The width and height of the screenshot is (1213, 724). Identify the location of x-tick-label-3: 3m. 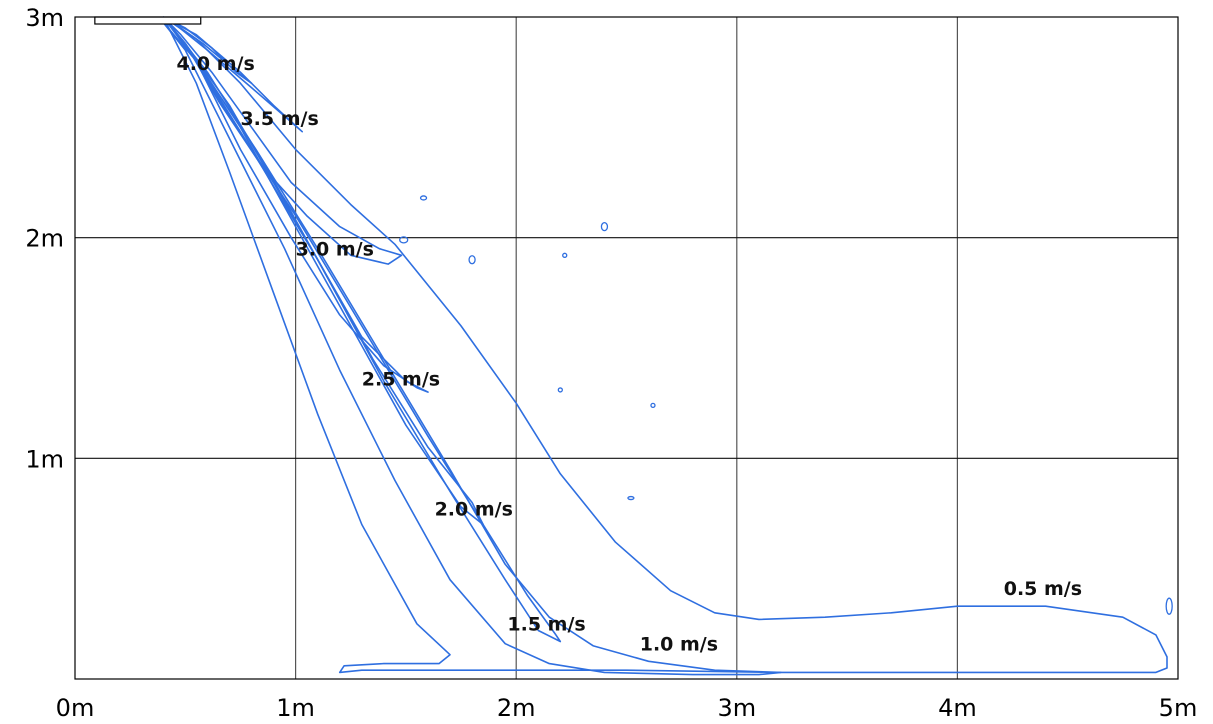
(736, 708).